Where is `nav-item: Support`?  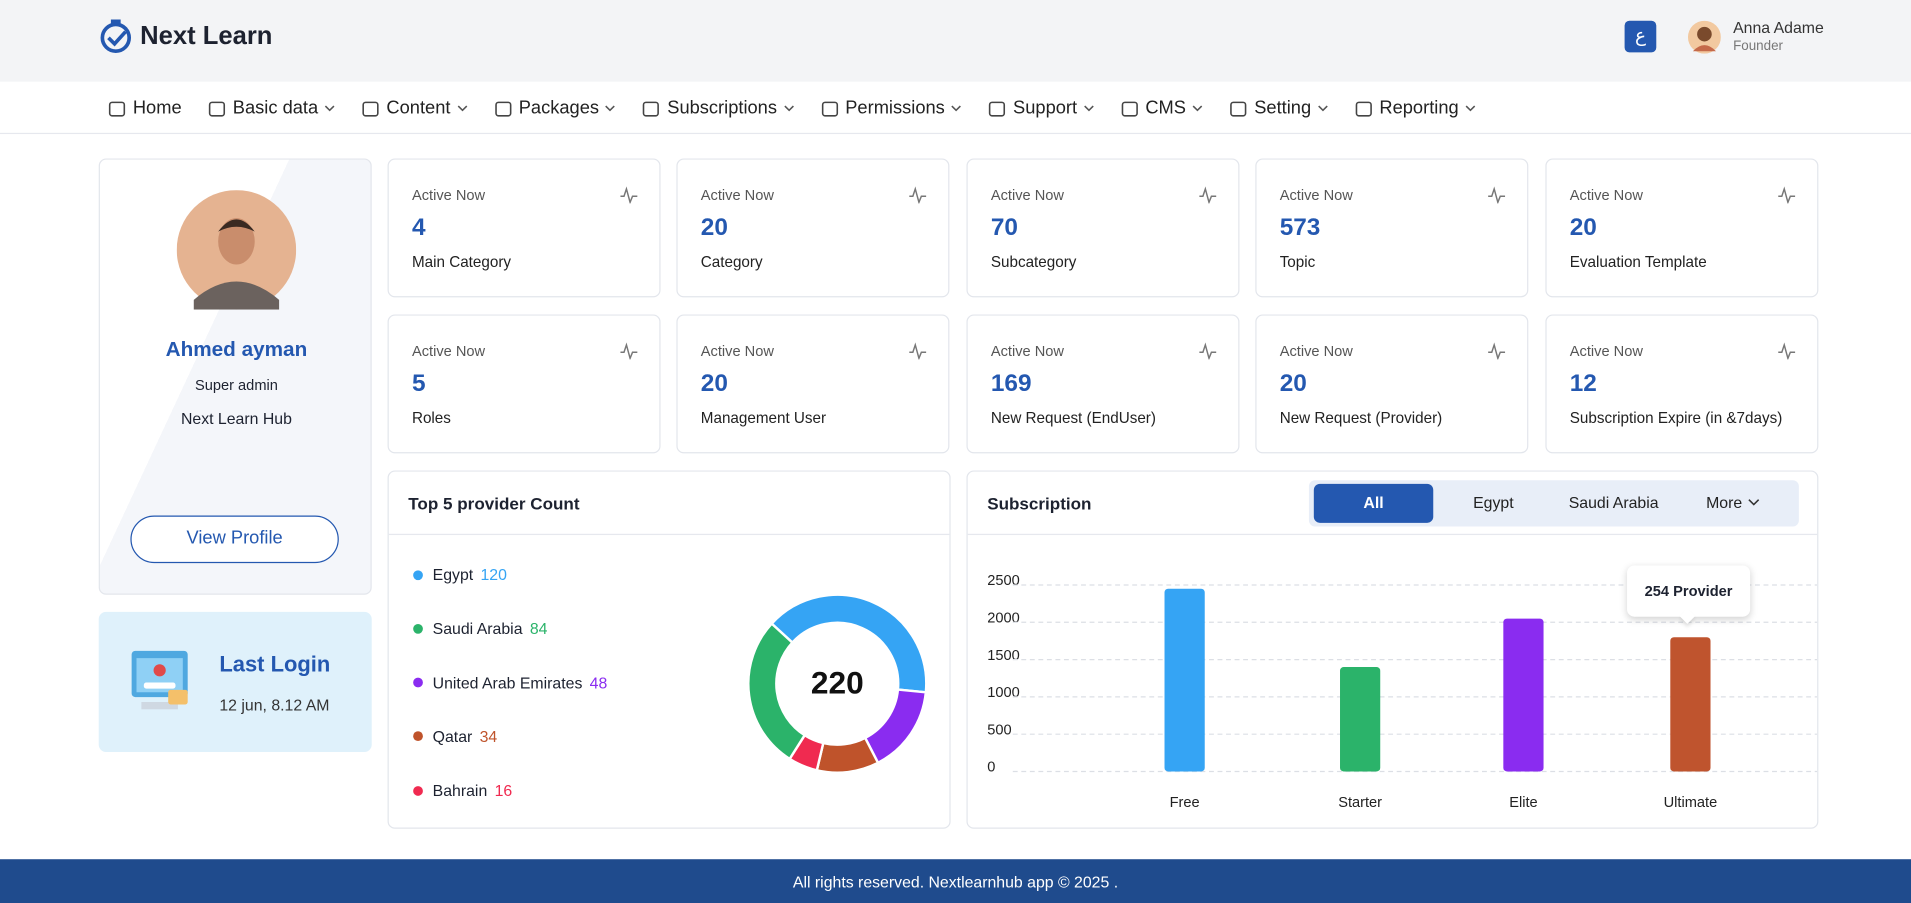
nav-item: Support is located at coordinates (1040, 108).